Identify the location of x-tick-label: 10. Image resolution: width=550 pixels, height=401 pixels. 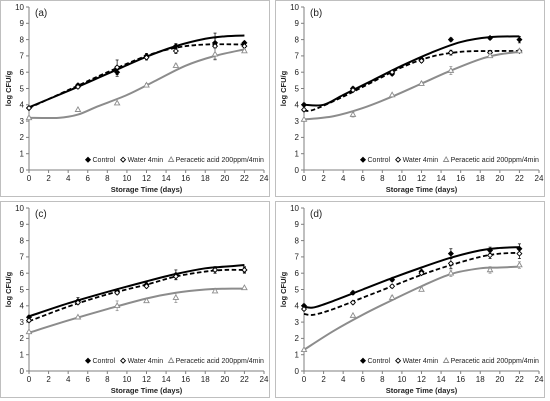
(126, 379).